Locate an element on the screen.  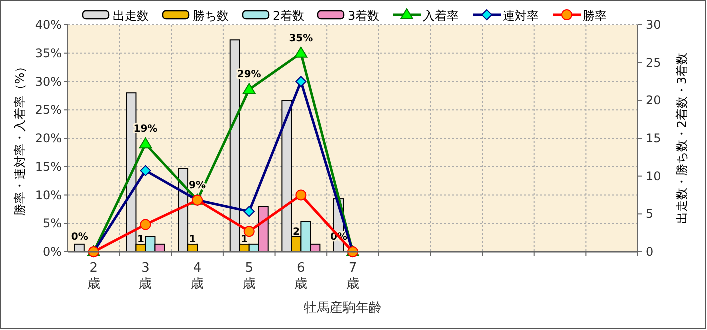
legend-label: 2着数 is located at coordinates (289, 16).